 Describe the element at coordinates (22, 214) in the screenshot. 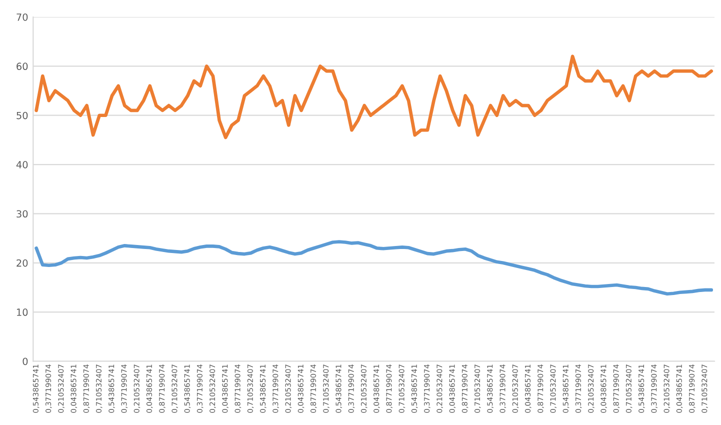

I see `y-tick-label: 30` at that location.